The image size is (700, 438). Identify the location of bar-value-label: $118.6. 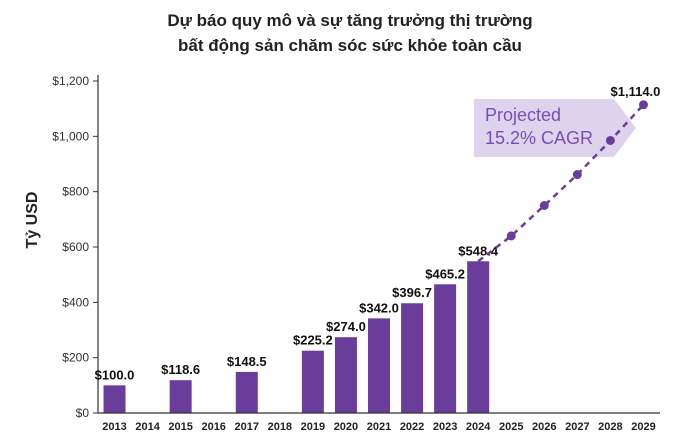
(180, 369).